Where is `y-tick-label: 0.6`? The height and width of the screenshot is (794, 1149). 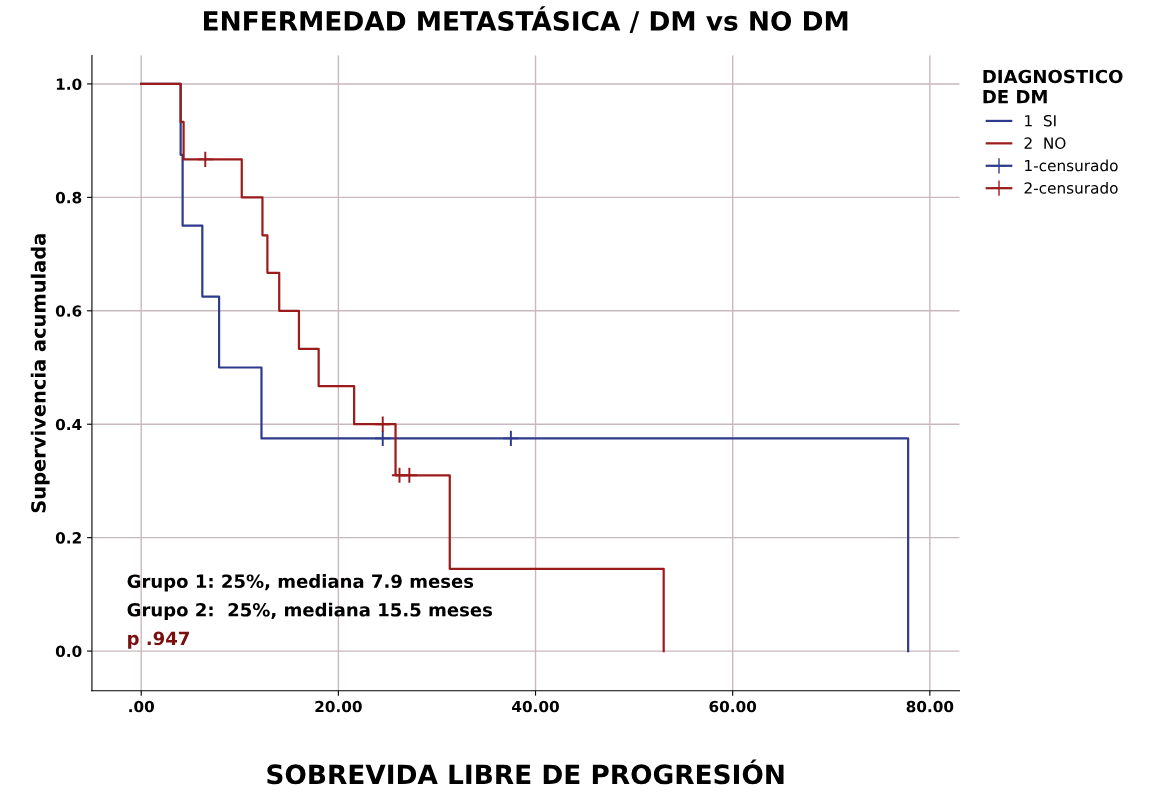 y-tick-label: 0.6 is located at coordinates (68, 311).